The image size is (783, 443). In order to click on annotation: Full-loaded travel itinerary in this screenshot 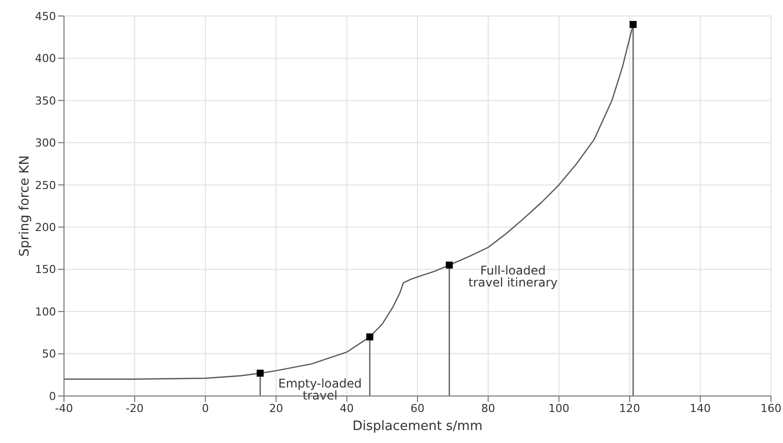, I will do `click(513, 276)`.